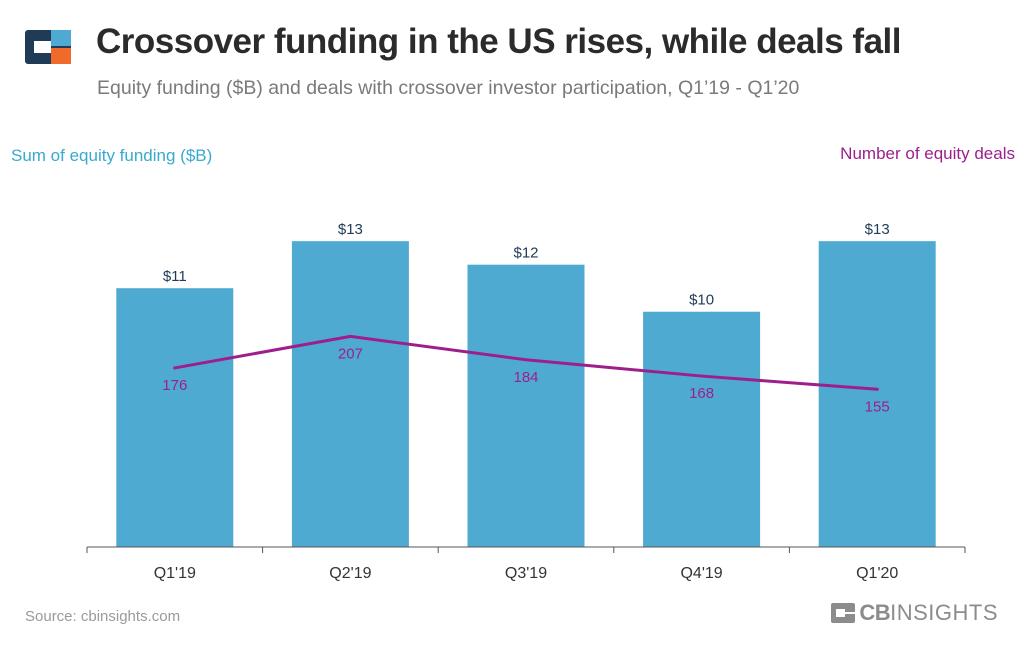 The image size is (1024, 658). Describe the element at coordinates (944, 612) in the screenshot. I see `brand-insights-text: INSIGHTS` at that location.